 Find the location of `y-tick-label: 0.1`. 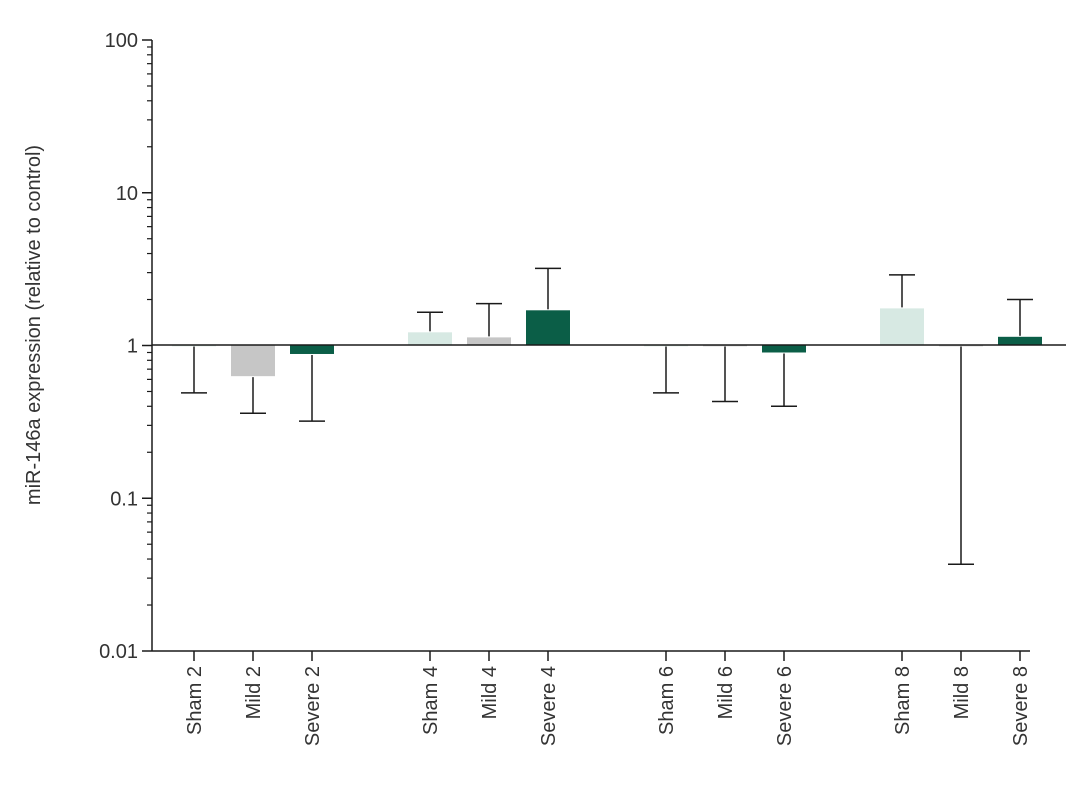

y-tick-label: 0.1 is located at coordinates (124, 499).